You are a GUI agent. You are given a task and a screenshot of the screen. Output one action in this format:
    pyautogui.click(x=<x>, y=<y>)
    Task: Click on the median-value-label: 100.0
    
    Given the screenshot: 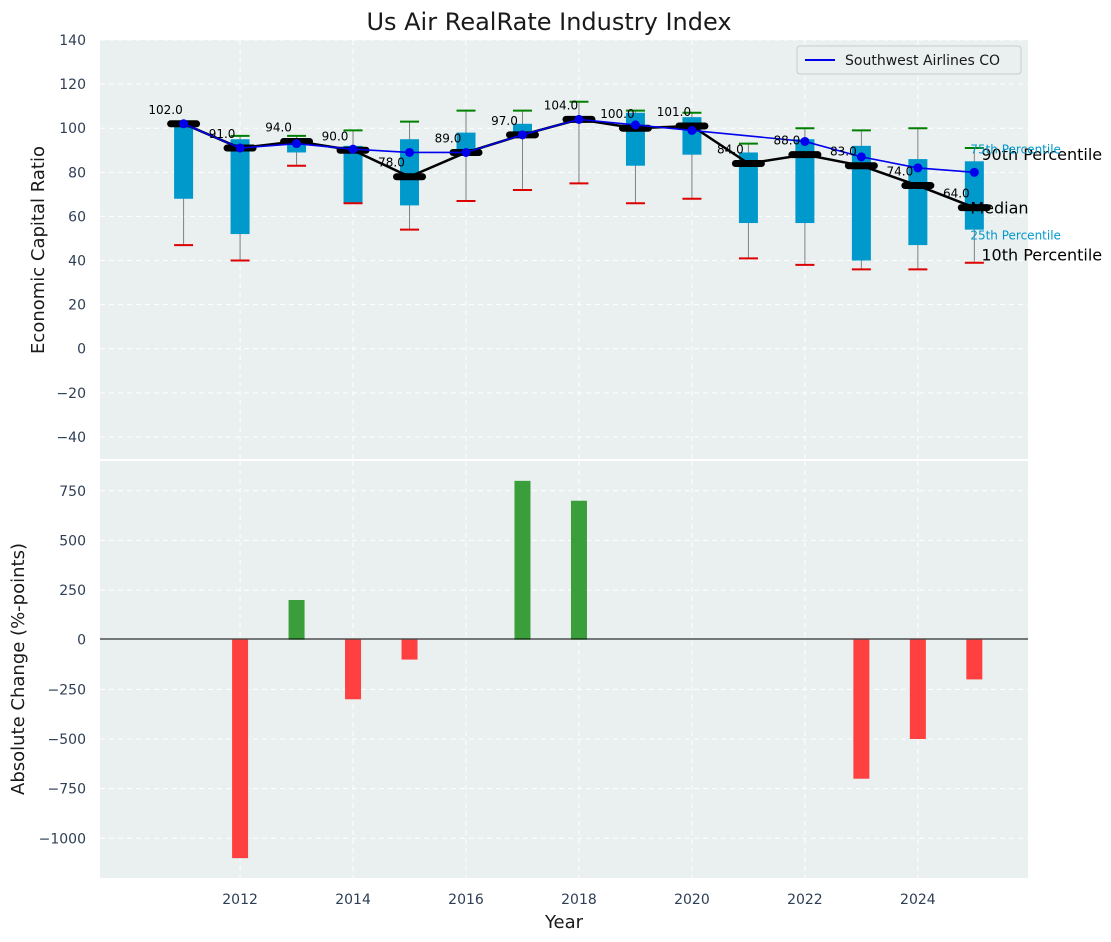 What is the action you would take?
    pyautogui.click(x=617, y=114)
    